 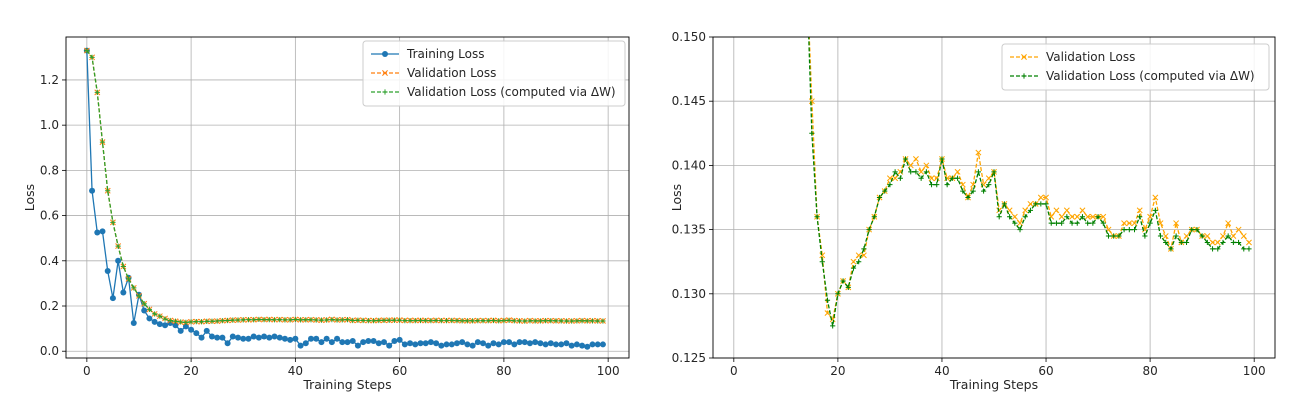 I want to click on x-axis-label: Training Steps, so click(x=993, y=384).